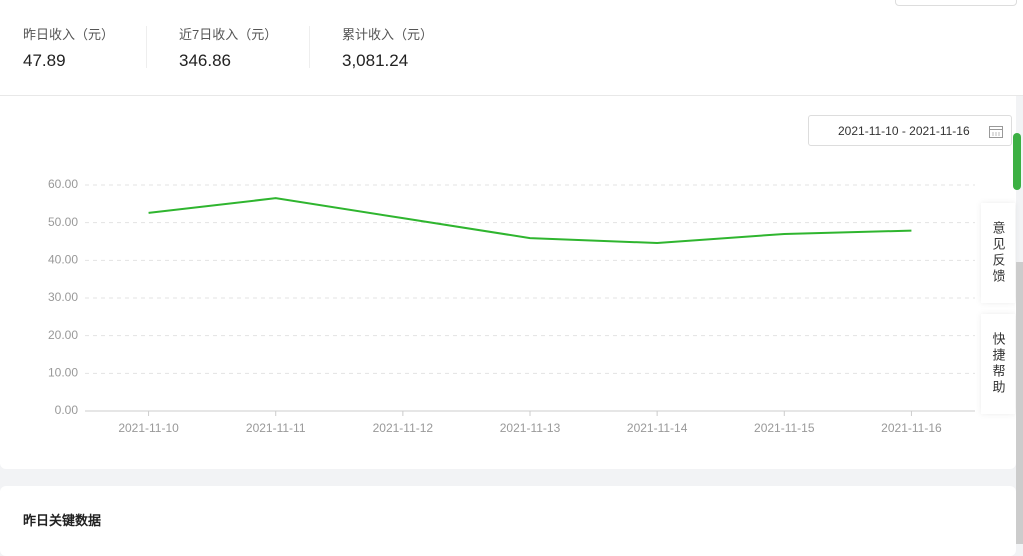  What do you see at coordinates (1017, 161) in the screenshot?
I see `scrollbar-thumb` at bounding box center [1017, 161].